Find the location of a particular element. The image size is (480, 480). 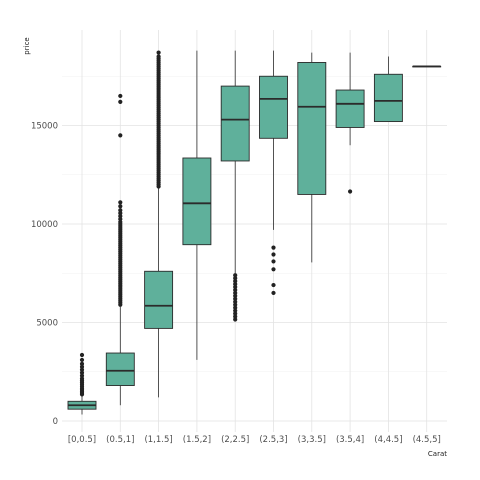

y-tick-label: 10000 is located at coordinates (44, 225).